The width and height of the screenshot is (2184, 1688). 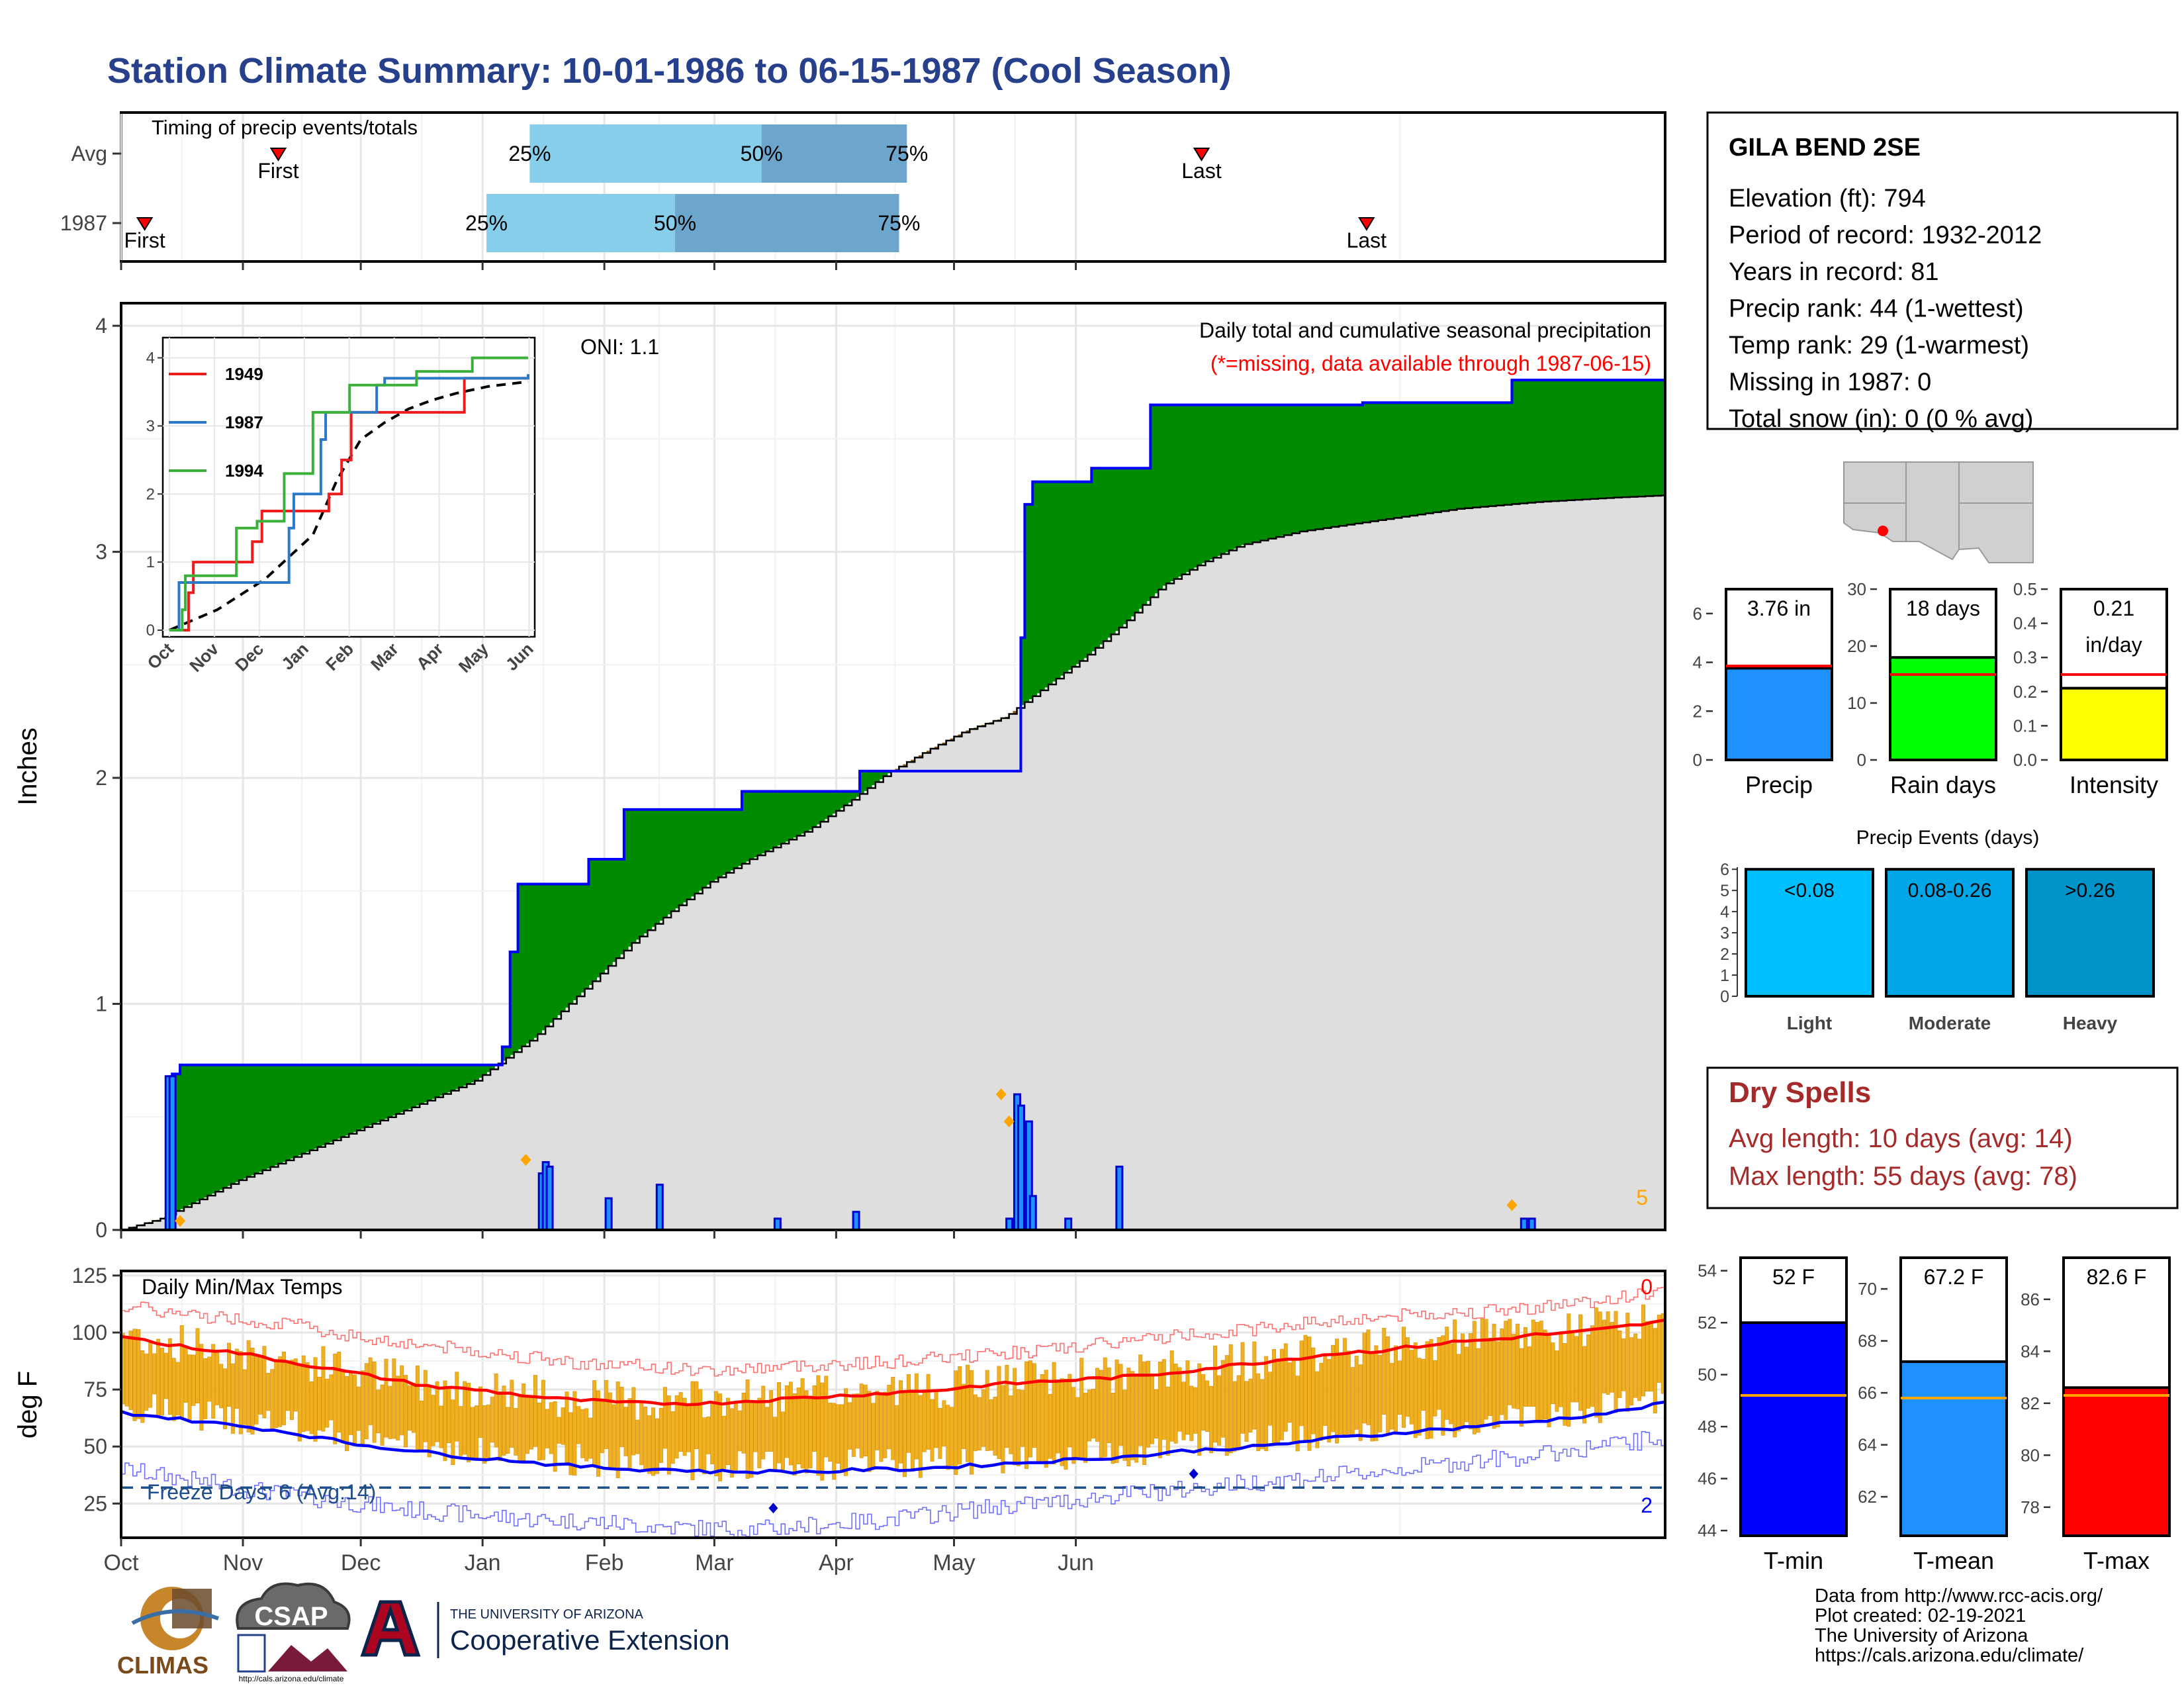 What do you see at coordinates (1367, 240) in the screenshot?
I see `timing-last-marker-label: Last` at bounding box center [1367, 240].